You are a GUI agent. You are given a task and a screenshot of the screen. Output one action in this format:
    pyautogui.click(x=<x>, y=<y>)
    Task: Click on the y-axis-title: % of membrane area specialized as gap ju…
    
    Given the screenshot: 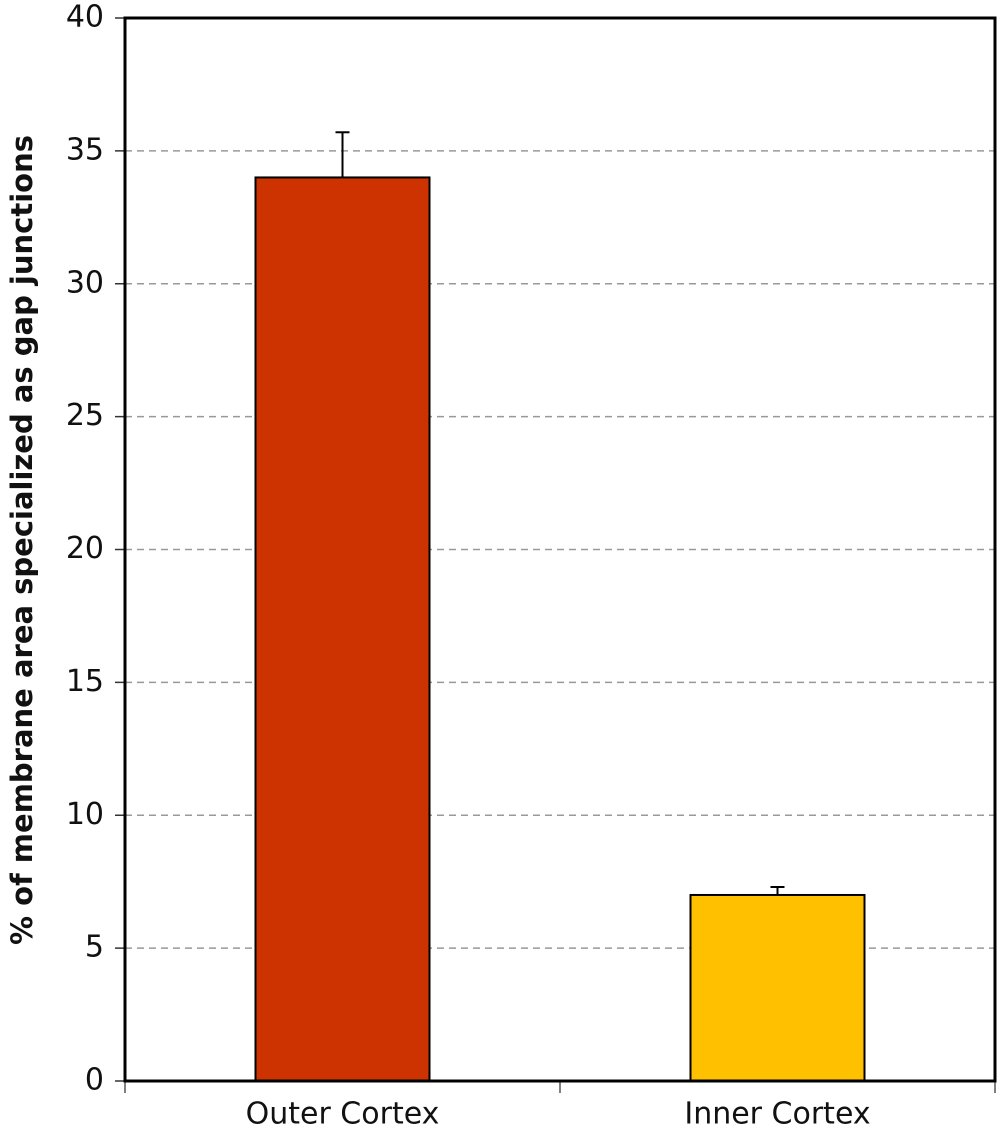 What is the action you would take?
    pyautogui.click(x=22, y=540)
    